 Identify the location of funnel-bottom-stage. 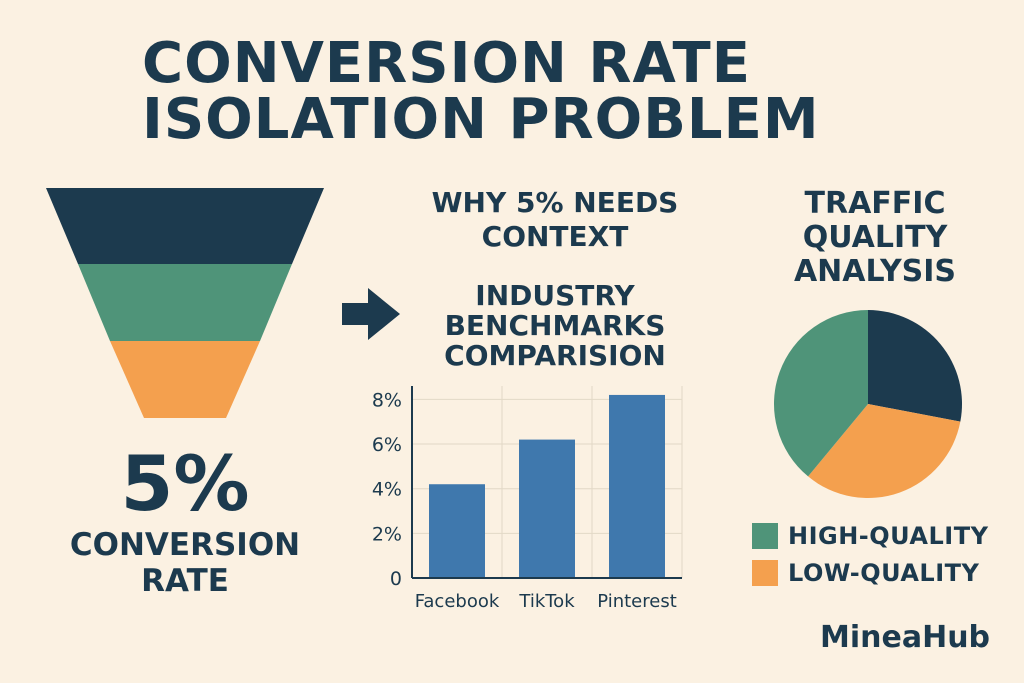
(185, 379).